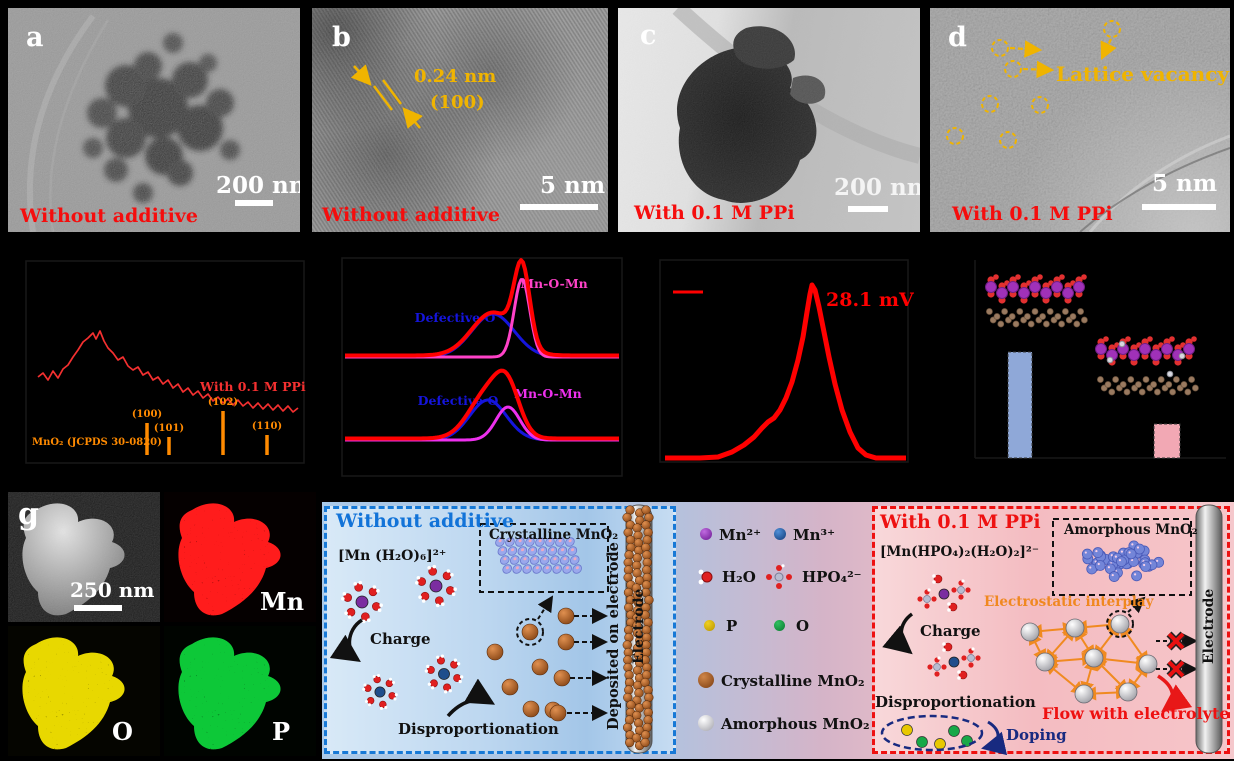 Image resolution: width=1234 pixels, height=761 pixels. What do you see at coordinates (1089, 659) in the screenshot?
I see `electrostatic-network` at bounding box center [1089, 659].